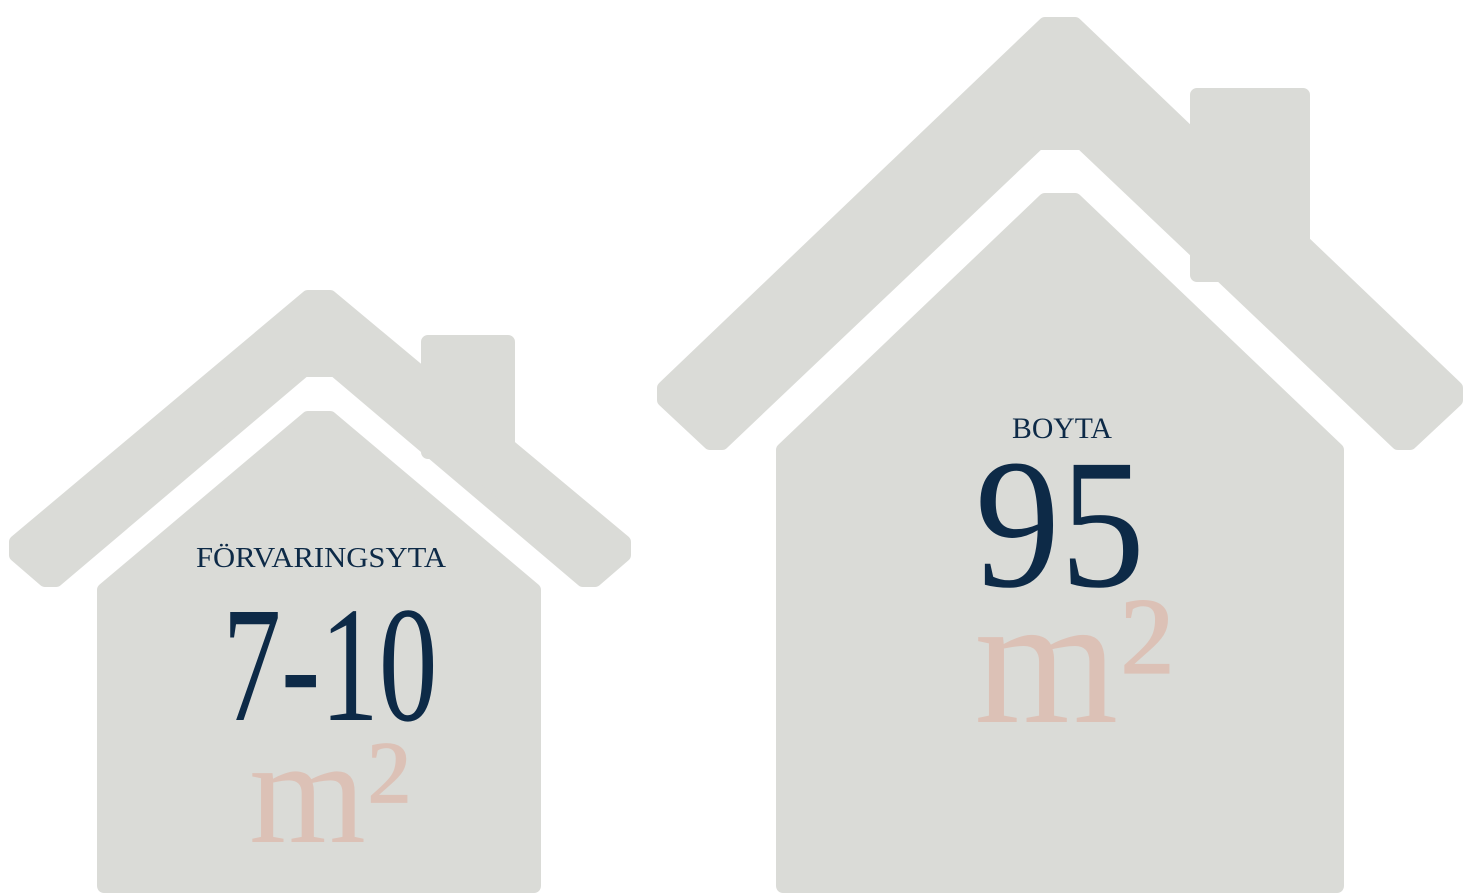 This screenshot has width=1469, height=893. I want to click on house-label: FÖRVARINGSYTA, so click(321, 558).